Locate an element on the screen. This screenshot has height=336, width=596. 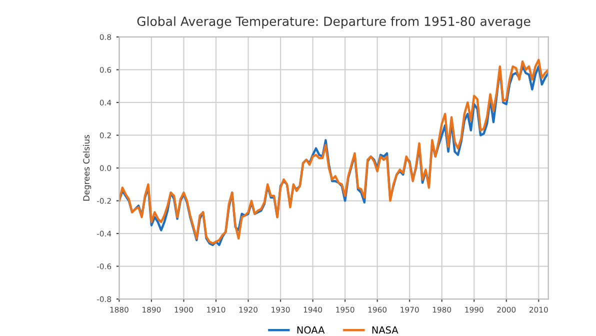
y-axis-title: Degrees Celsius is located at coordinates (87, 167).